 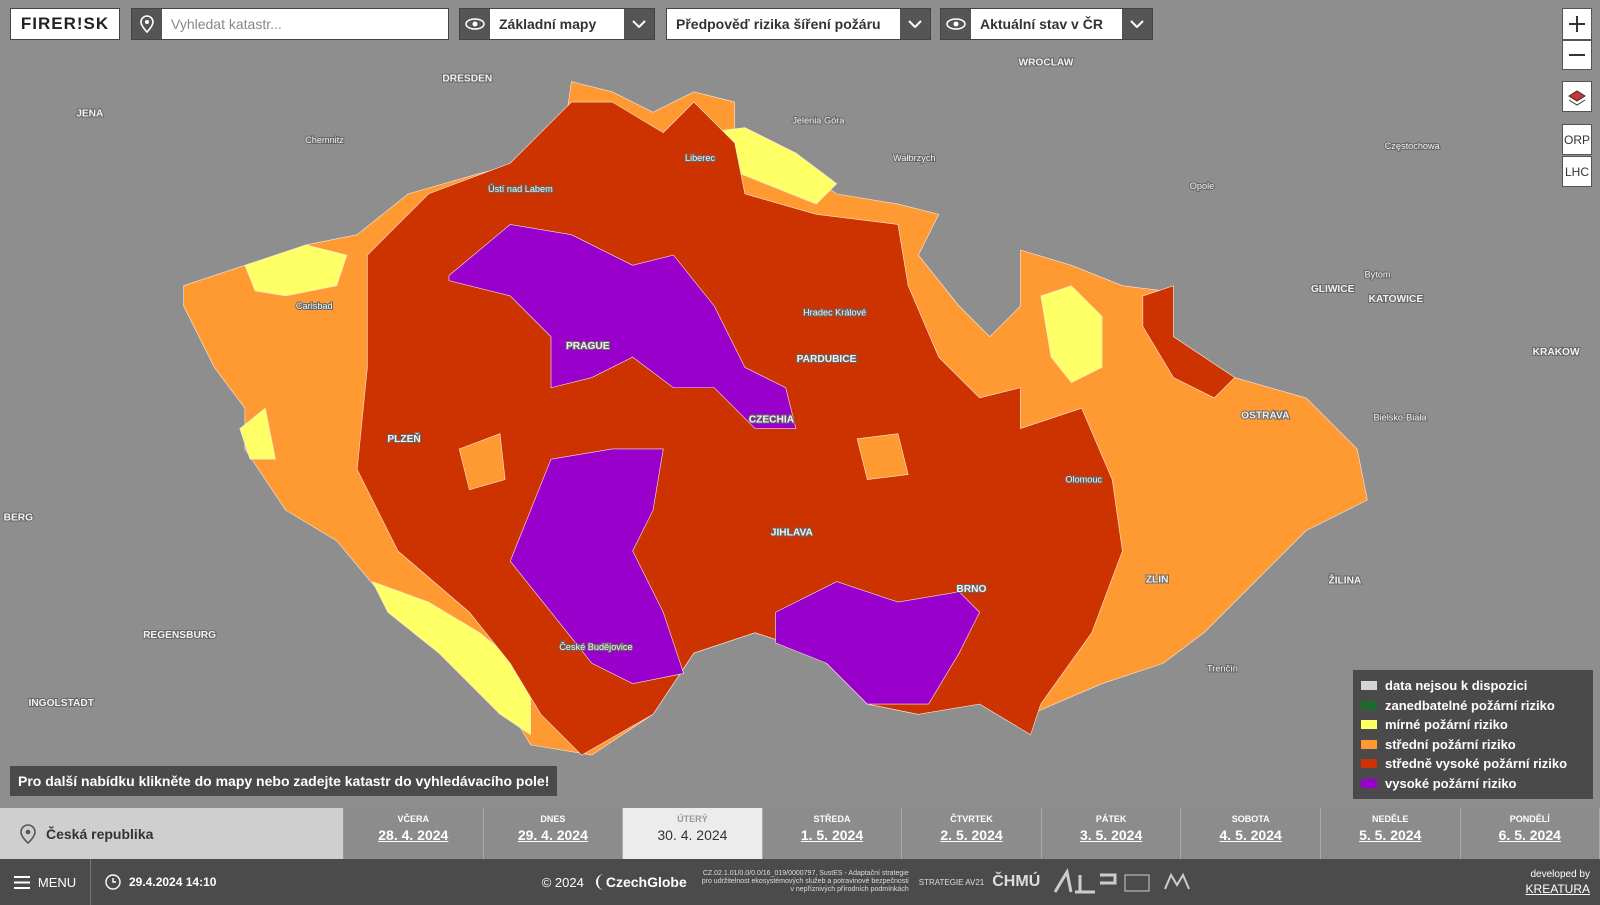 I want to click on map-label: Wałbrzych, so click(x=914, y=158).